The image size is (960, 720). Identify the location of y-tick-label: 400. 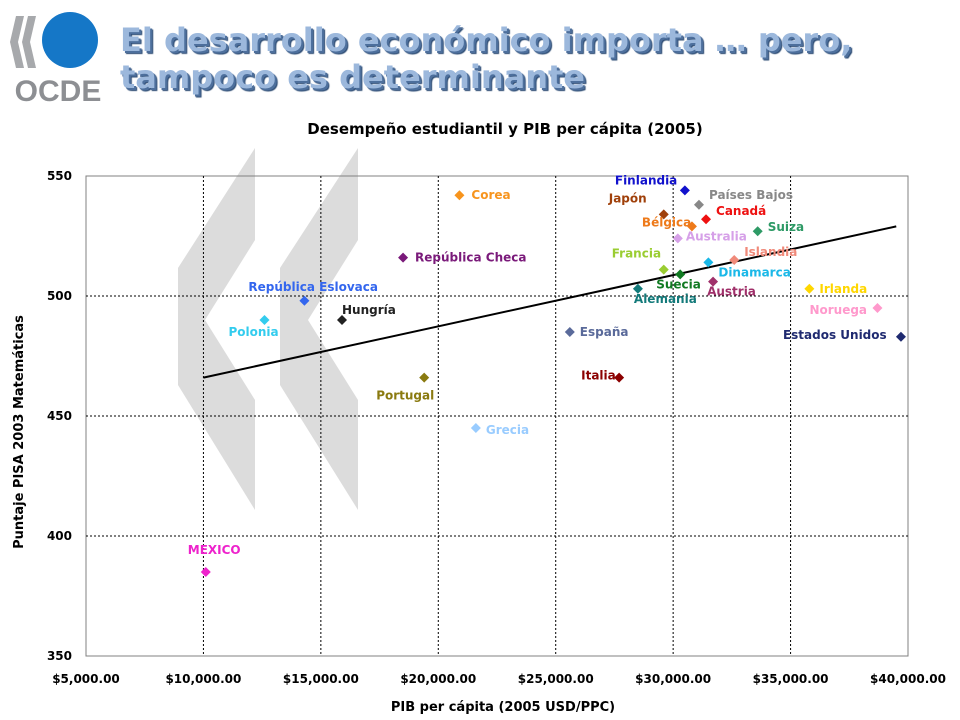
(59, 536).